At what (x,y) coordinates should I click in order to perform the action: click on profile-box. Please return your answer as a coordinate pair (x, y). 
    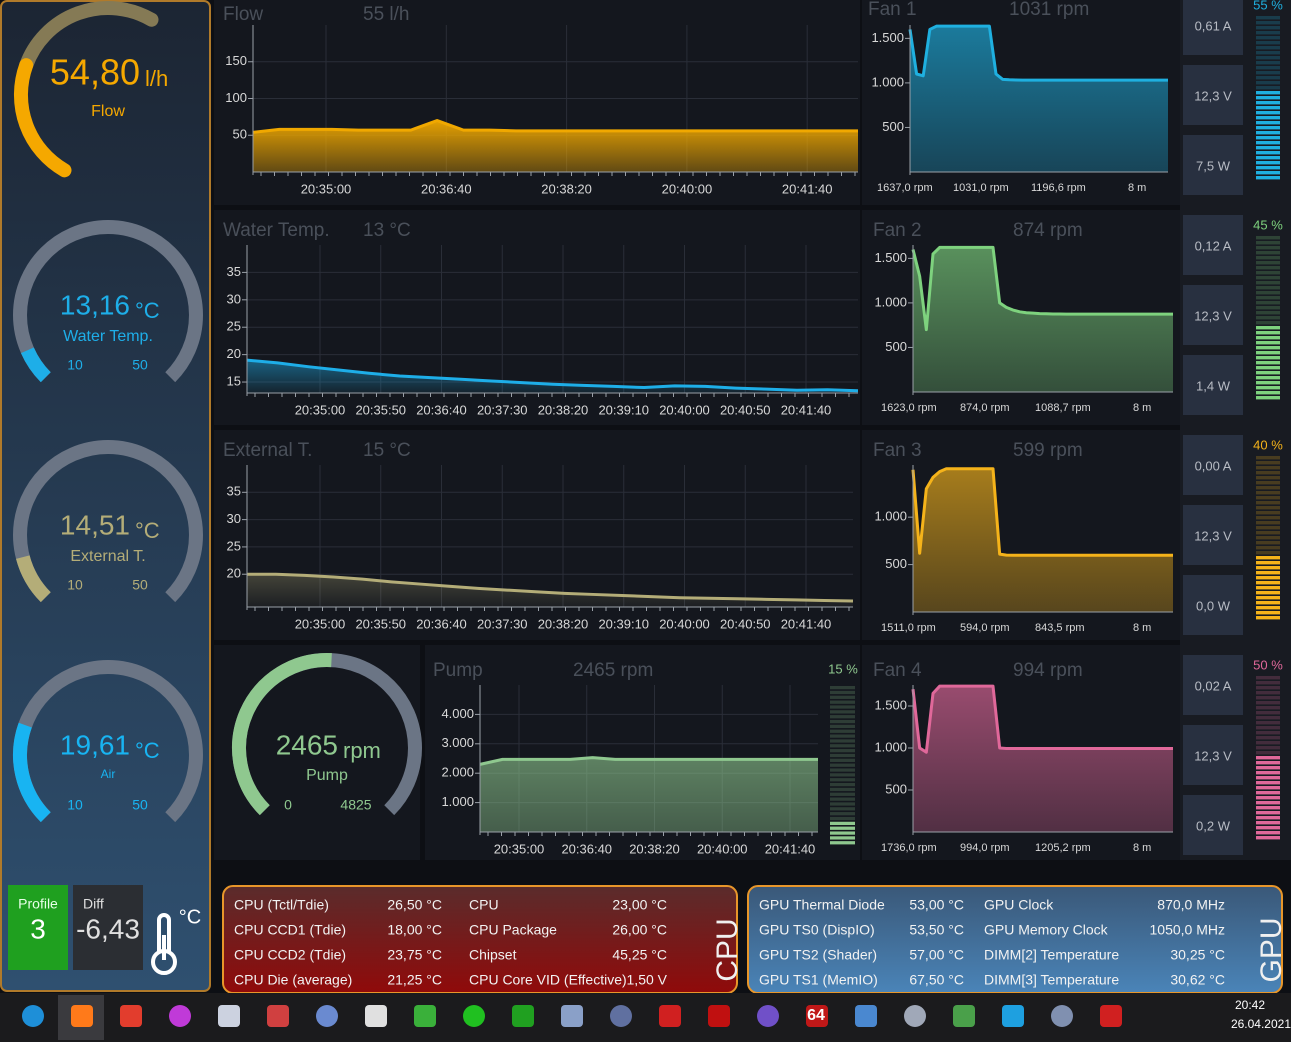
    Looking at the image, I should click on (38, 927).